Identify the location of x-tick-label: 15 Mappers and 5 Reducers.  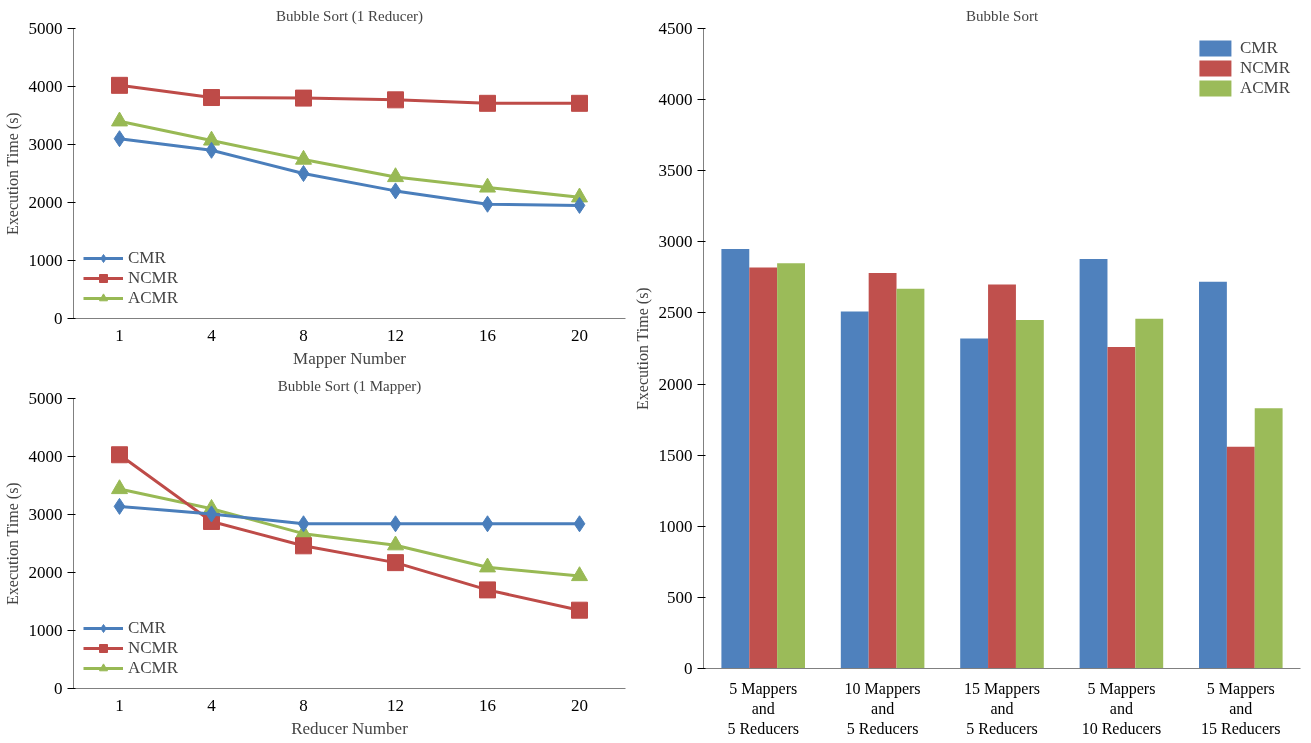
(1002, 708).